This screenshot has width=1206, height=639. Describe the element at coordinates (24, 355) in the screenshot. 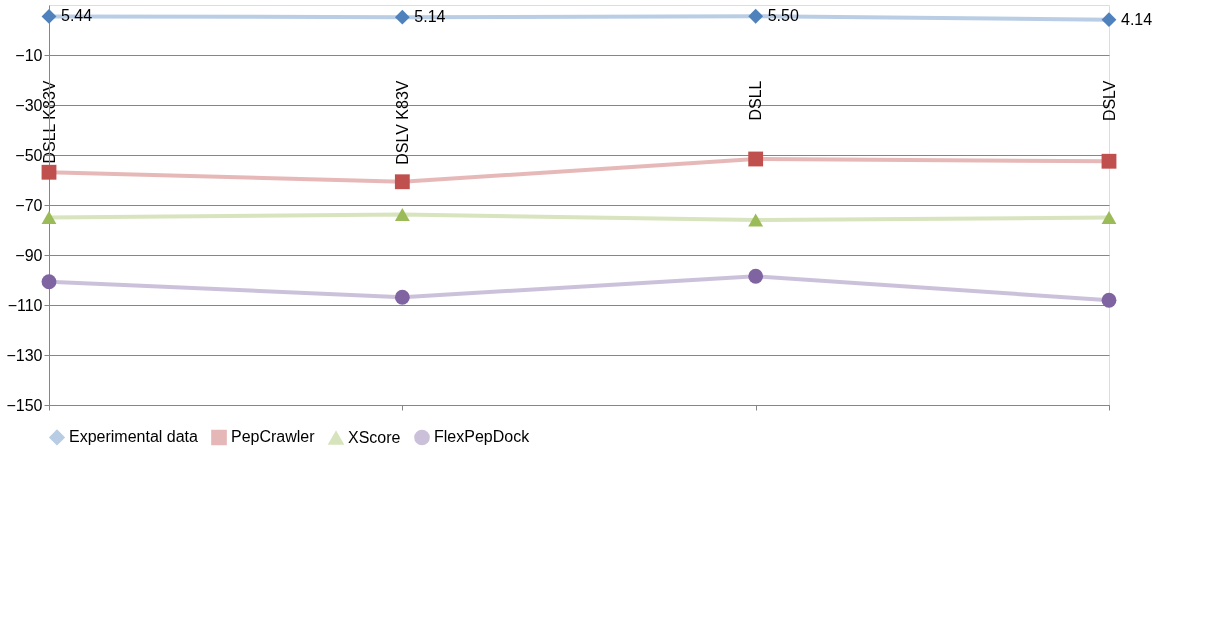

I see `y-tick-label: −130` at that location.